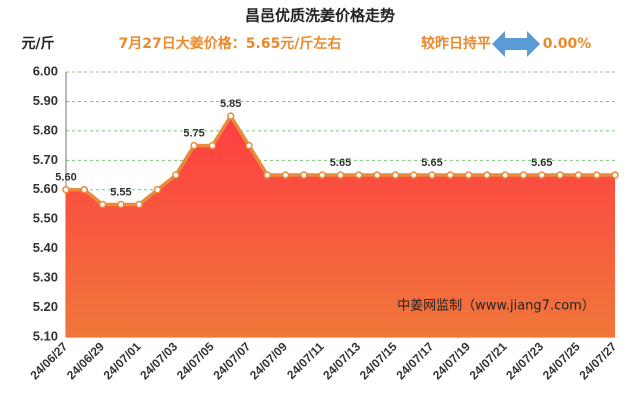 This screenshot has width=640, height=410. Describe the element at coordinates (230, 43) in the screenshot. I see `subtitle: 7月27日大姜价格：5.65元/斤左右` at that location.